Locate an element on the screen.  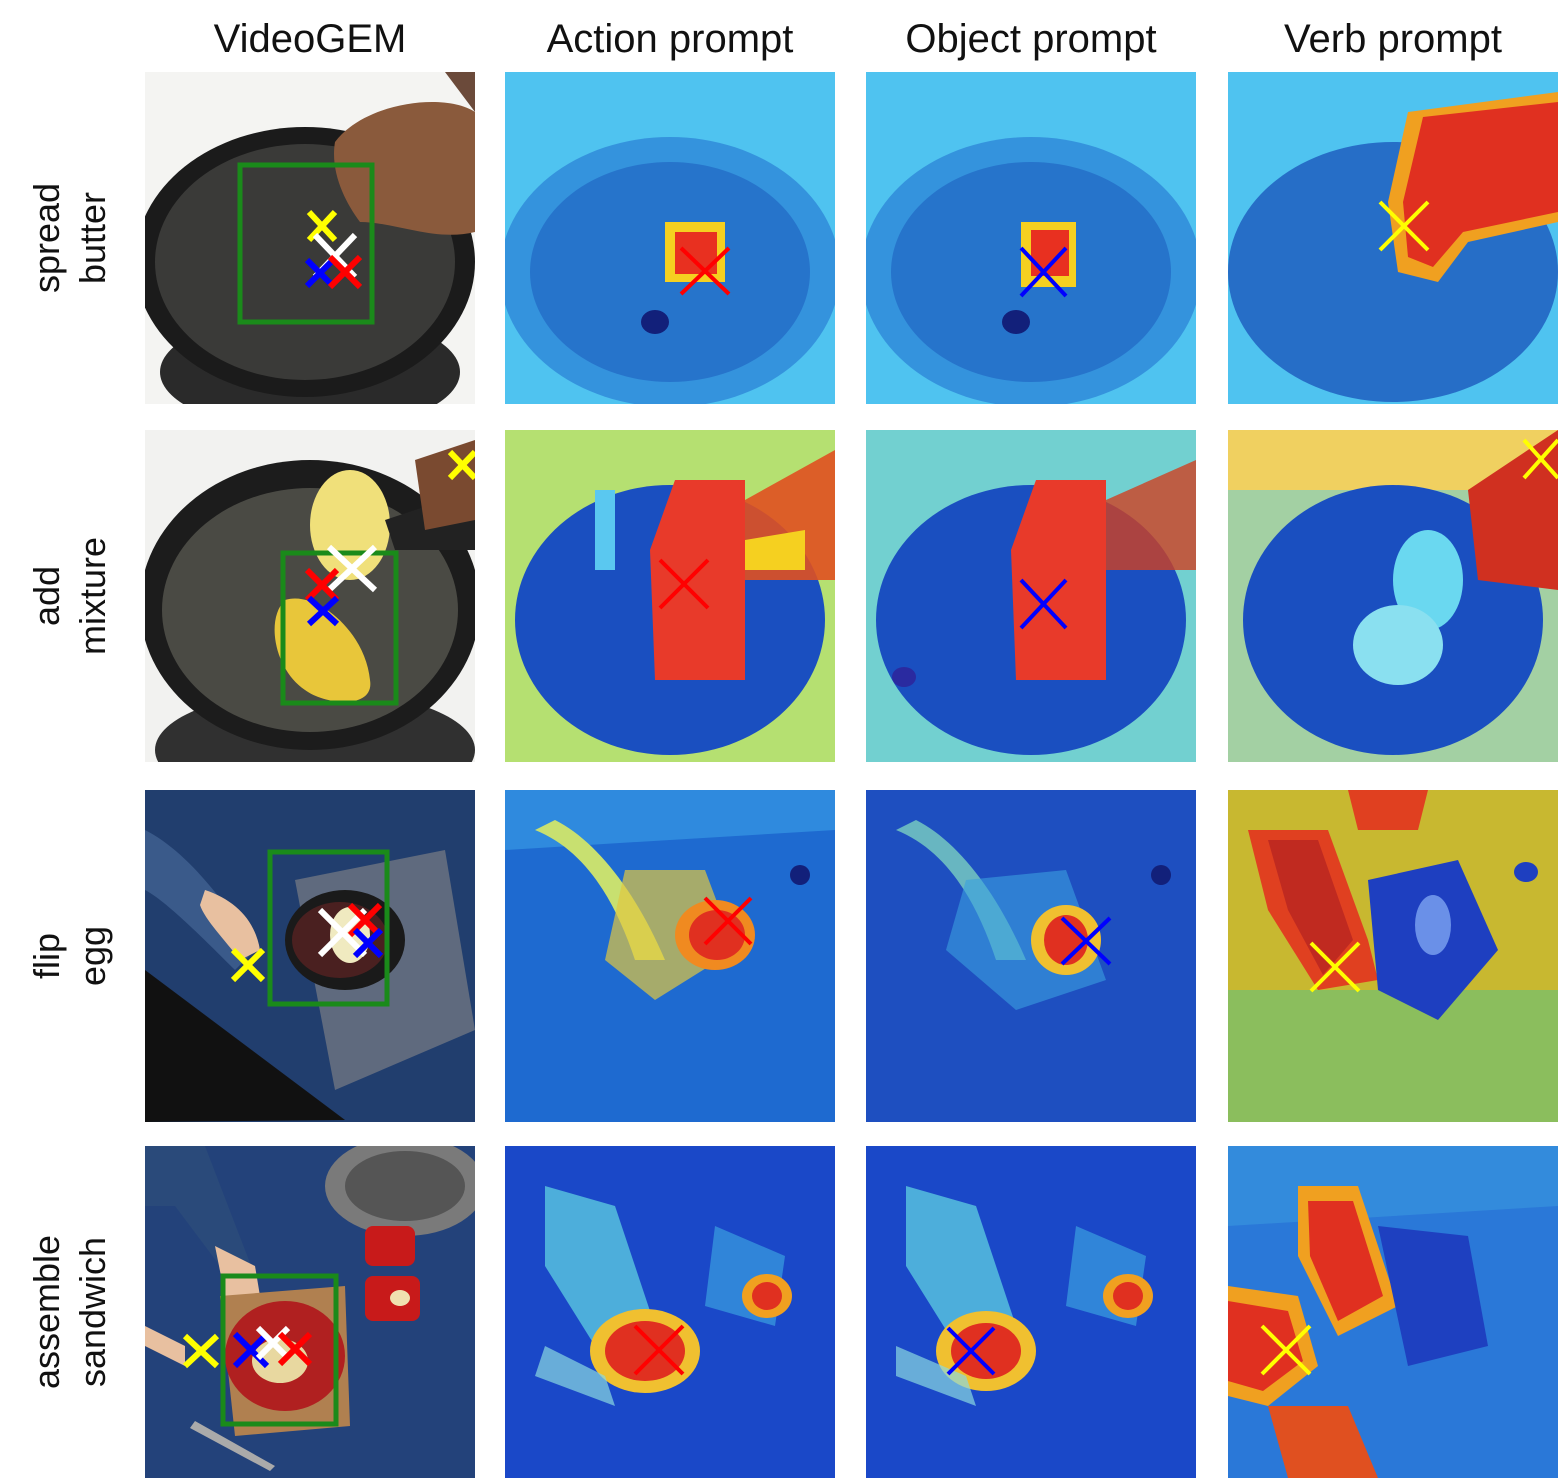
heatmap-action-add-mixture is located at coordinates (670, 596).